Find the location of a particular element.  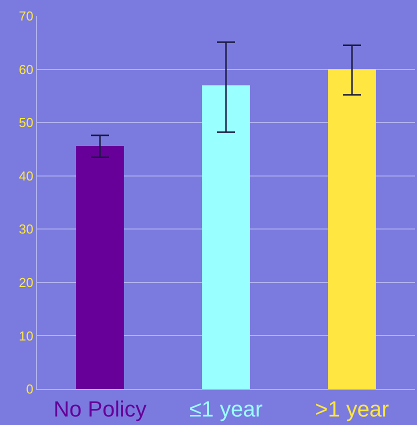

x-tick-label: >1 year is located at coordinates (352, 409).